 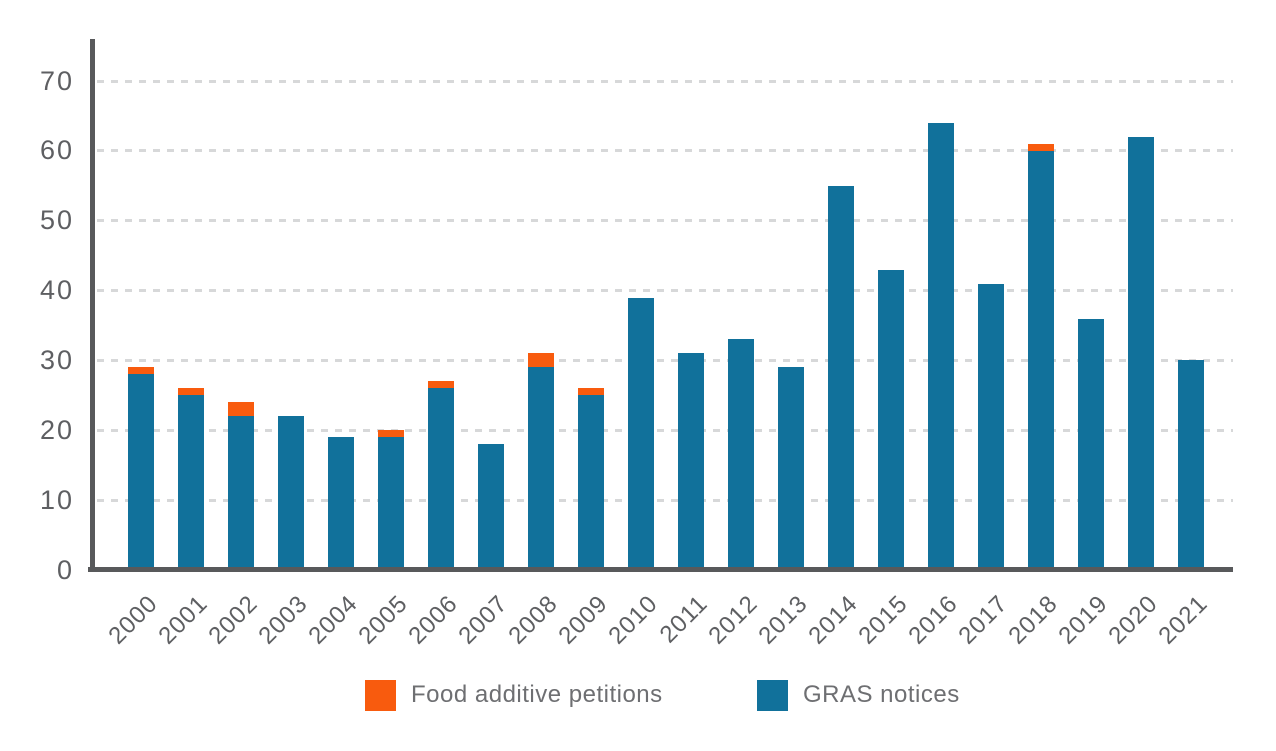 What do you see at coordinates (490, 507) in the screenshot?
I see `bar-gras-notices-2007` at bounding box center [490, 507].